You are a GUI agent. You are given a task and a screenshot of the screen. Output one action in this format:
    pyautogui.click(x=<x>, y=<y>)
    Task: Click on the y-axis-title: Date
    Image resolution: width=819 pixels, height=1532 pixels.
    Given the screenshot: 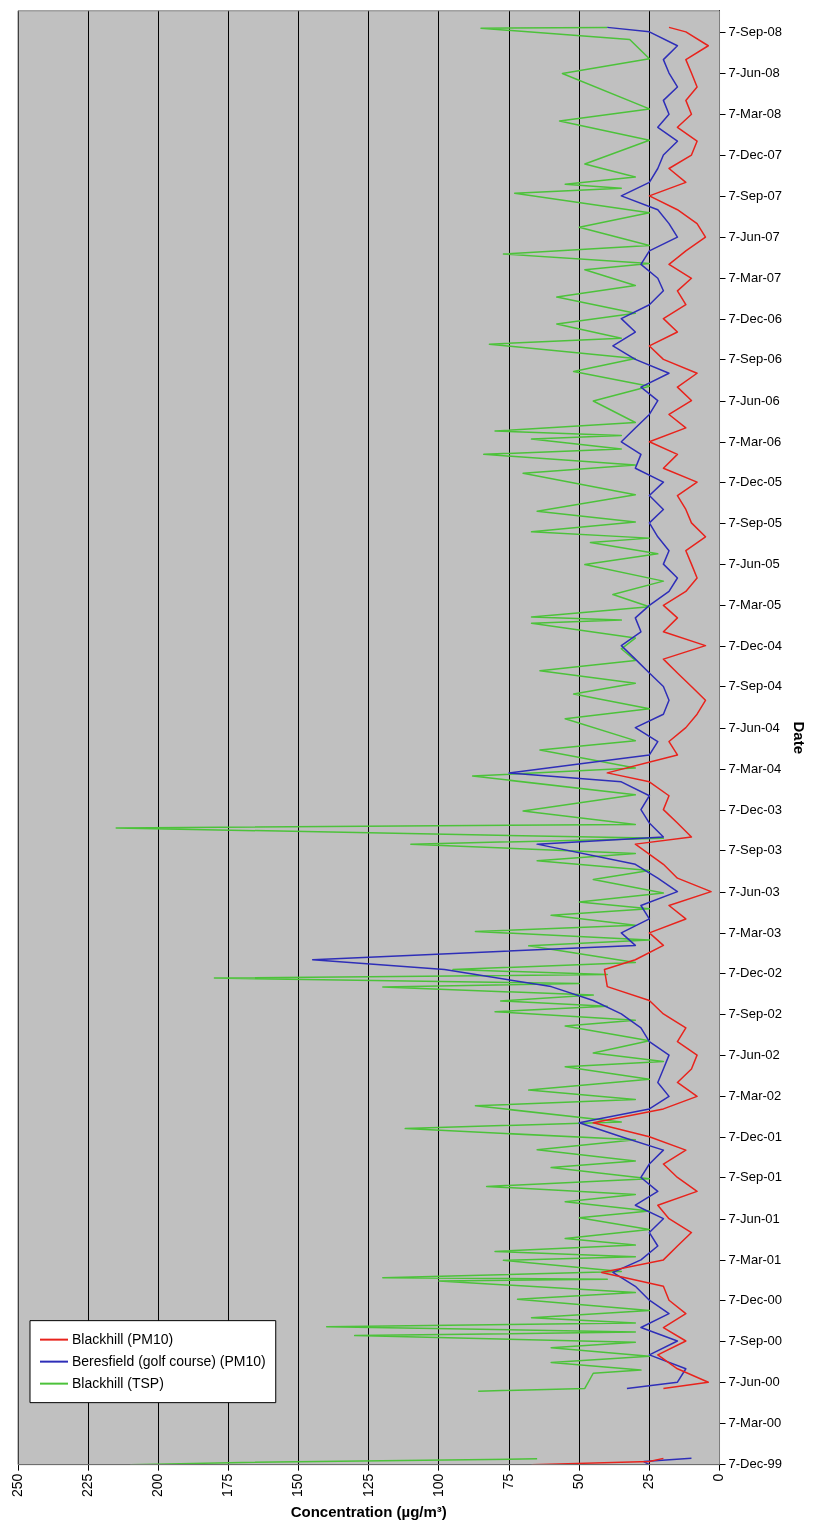 What is the action you would take?
    pyautogui.click(x=799, y=737)
    